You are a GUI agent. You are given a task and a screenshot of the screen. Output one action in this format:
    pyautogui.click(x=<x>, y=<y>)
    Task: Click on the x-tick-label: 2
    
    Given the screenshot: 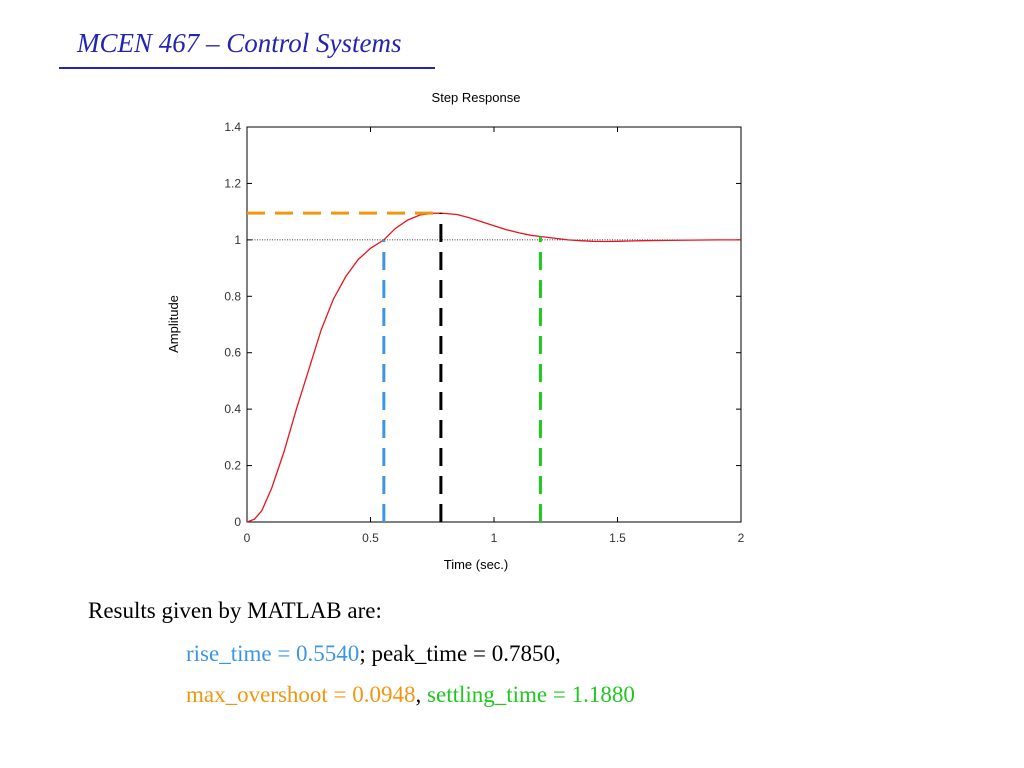 What is the action you would take?
    pyautogui.click(x=741, y=538)
    